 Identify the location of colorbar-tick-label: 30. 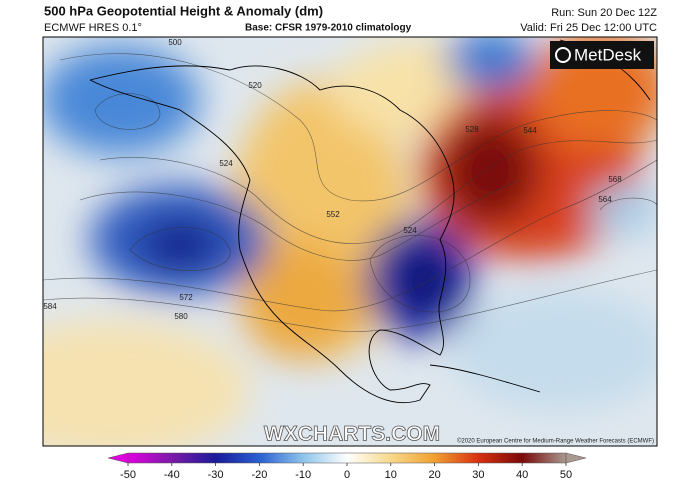
(478, 475).